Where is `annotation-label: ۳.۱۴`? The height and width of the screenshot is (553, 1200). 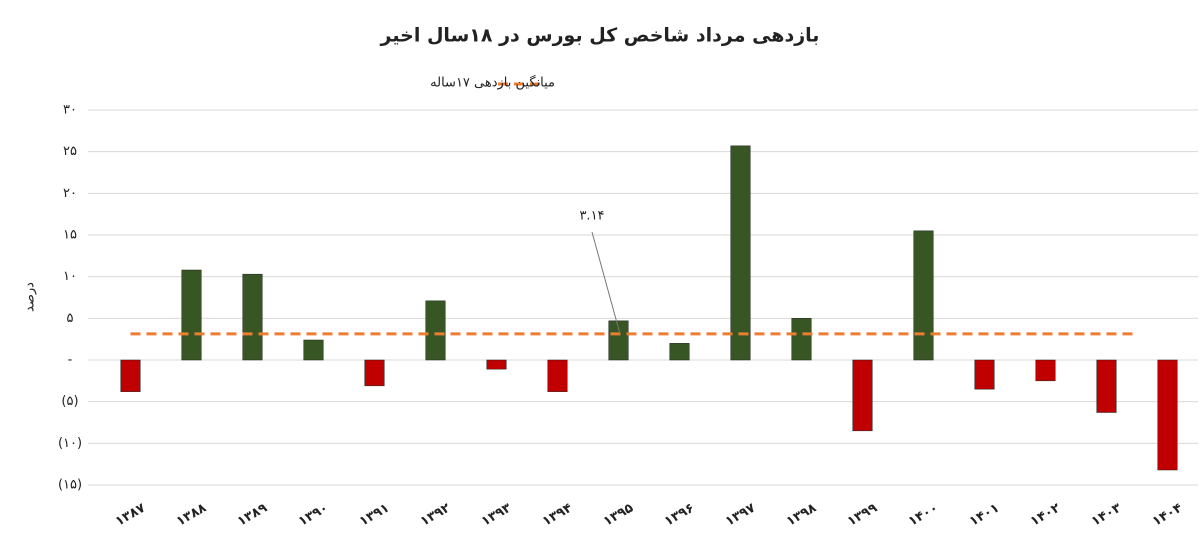
annotation-label: ۳.۱۴ is located at coordinates (591, 216).